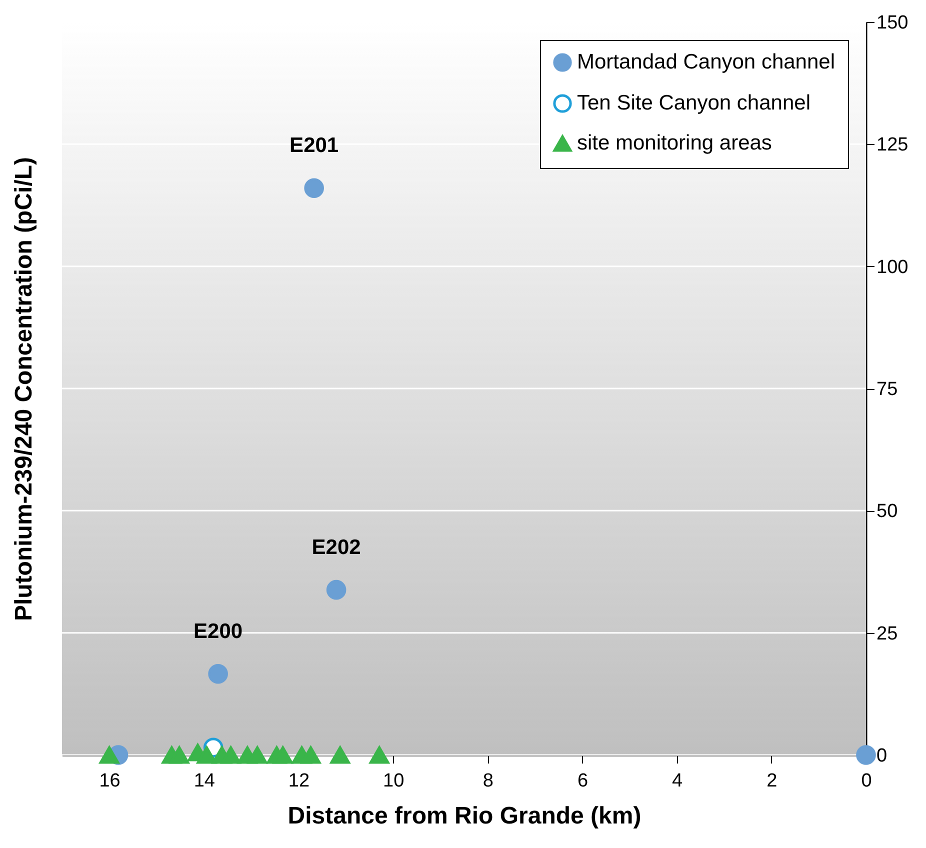 This screenshot has width=926, height=848. I want to click on x-tick-label: 10, so click(393, 781).